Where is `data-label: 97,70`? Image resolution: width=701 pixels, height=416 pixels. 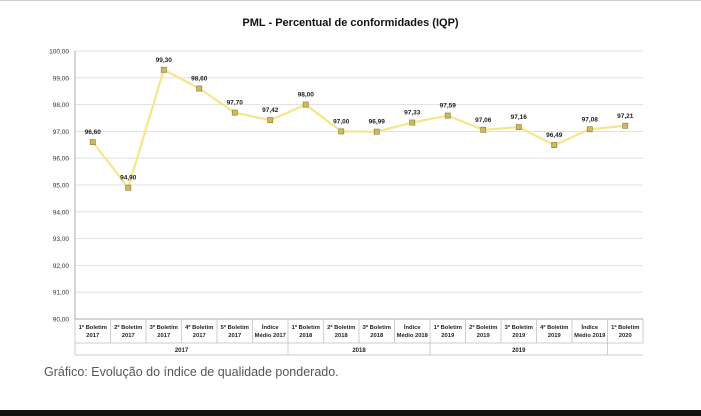
data-label: 97,70 is located at coordinates (235, 103).